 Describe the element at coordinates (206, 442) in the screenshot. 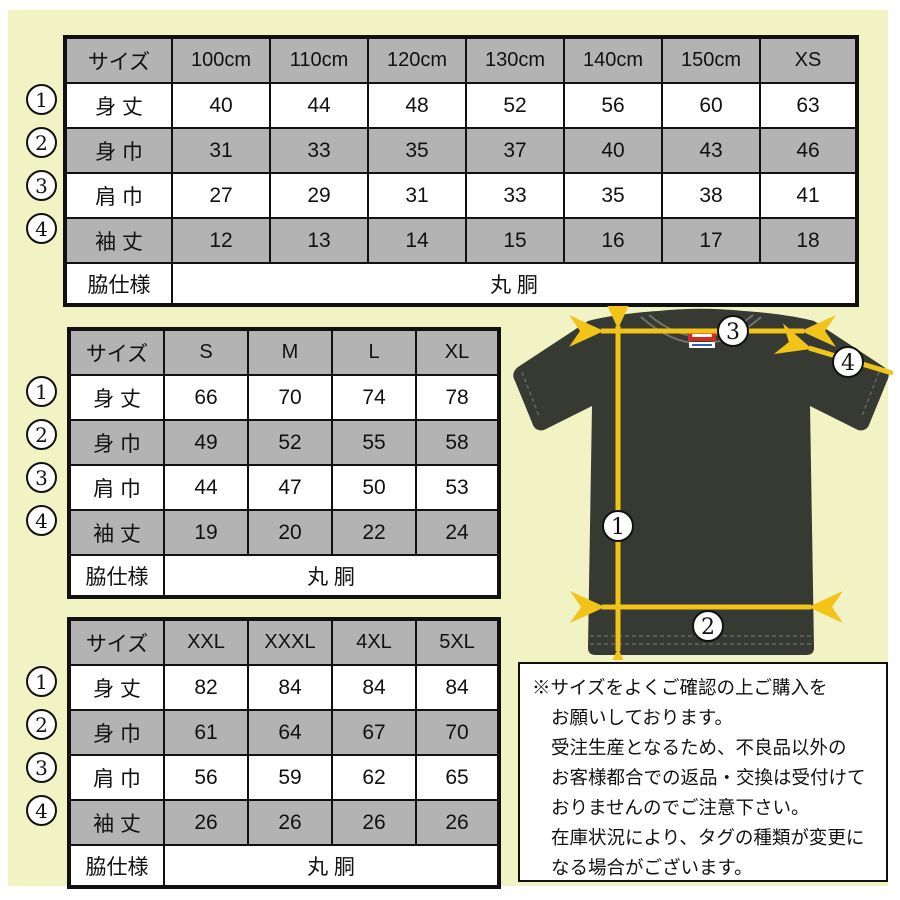

I see `value-cell: 49` at that location.